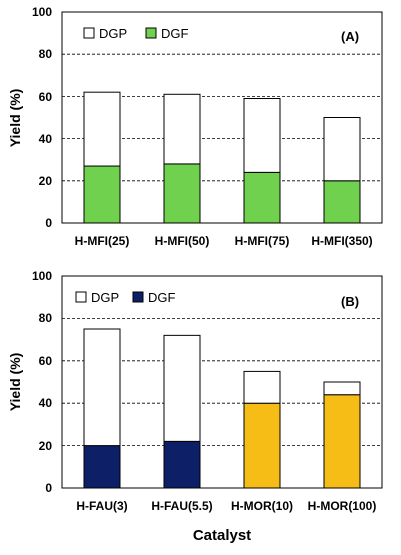  What do you see at coordinates (101, 506) in the screenshot?
I see `panel-b-xtick-label: H-FAU(3)` at bounding box center [101, 506].